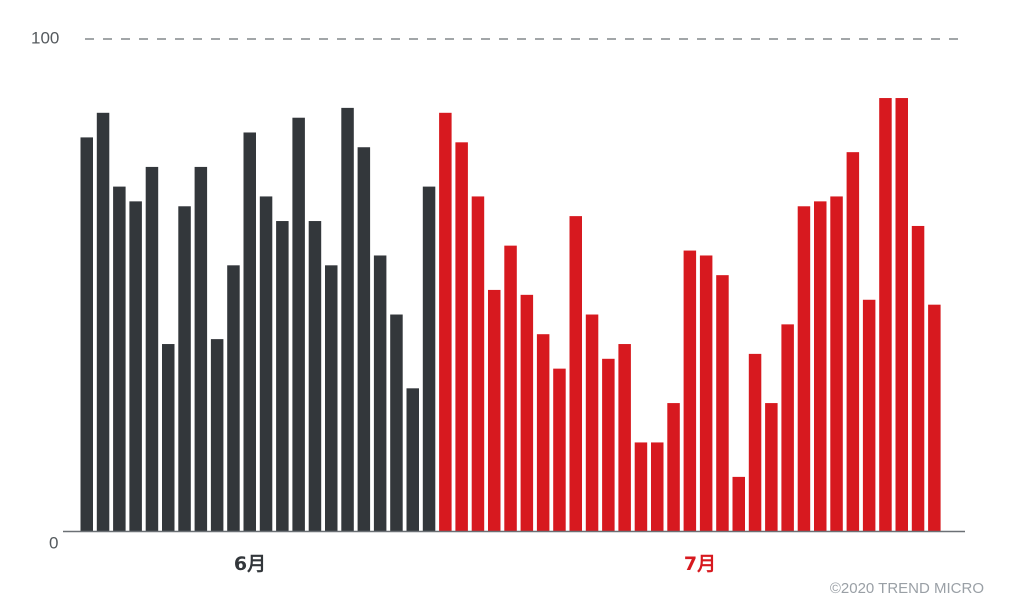 Image resolution: width=1024 pixels, height=613 pixels. What do you see at coordinates (53, 542) in the screenshot?
I see `y-tick-label-0: 0` at bounding box center [53, 542].